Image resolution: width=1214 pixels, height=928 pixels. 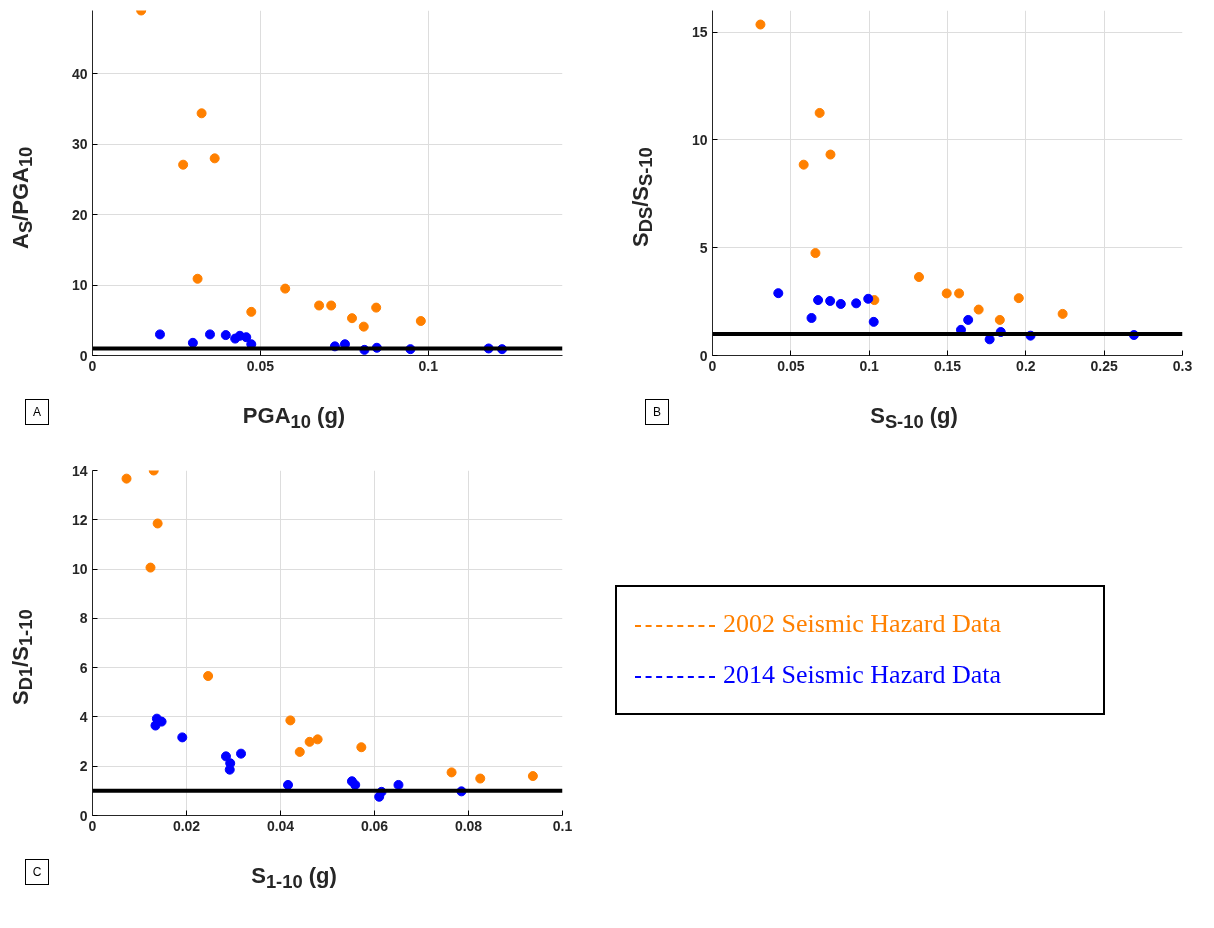 What do you see at coordinates (83, 716) in the screenshot?
I see `y-tick-label: 4` at bounding box center [83, 716].